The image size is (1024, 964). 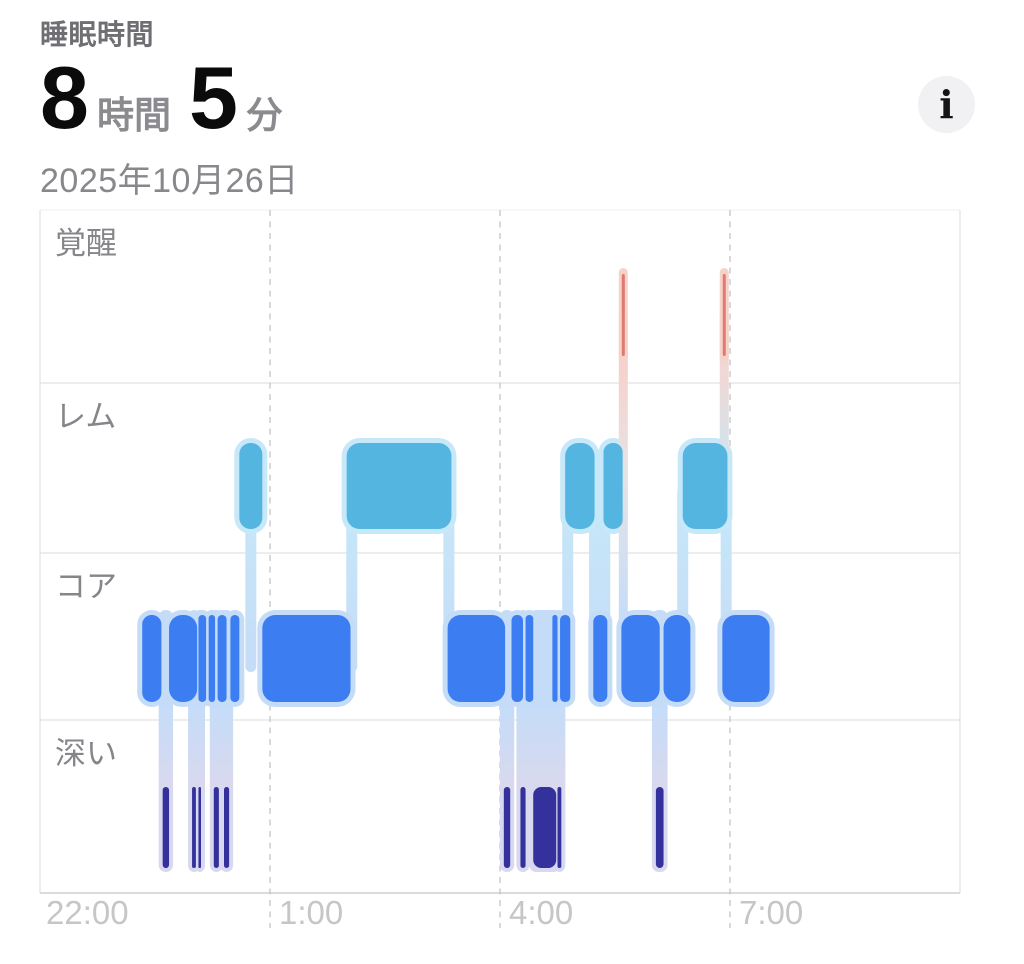 I want to click on sleep-duration-label: 睡眠時間, so click(x=97, y=34).